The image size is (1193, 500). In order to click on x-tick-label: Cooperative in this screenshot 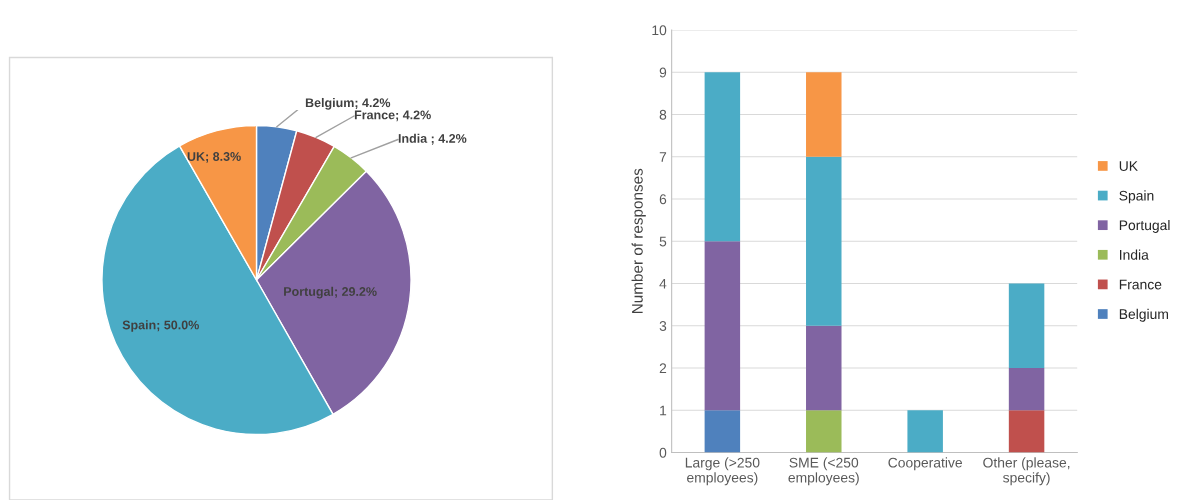, I will do `click(925, 464)`.